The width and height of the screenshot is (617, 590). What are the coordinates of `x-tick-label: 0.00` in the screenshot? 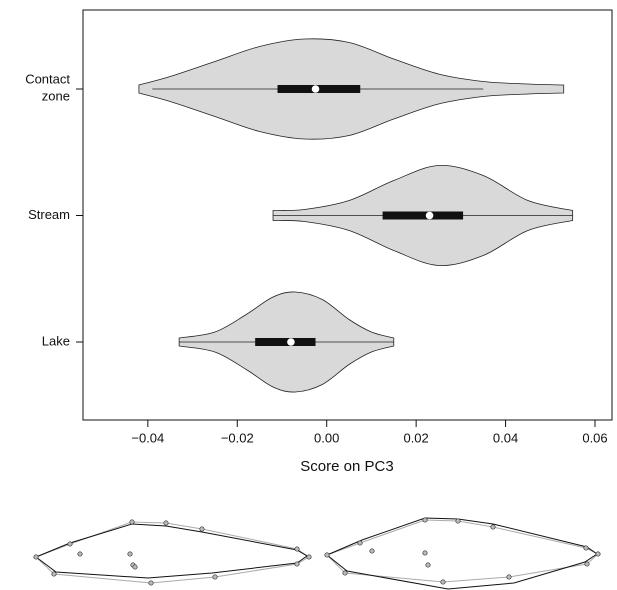 It's located at (326, 437).